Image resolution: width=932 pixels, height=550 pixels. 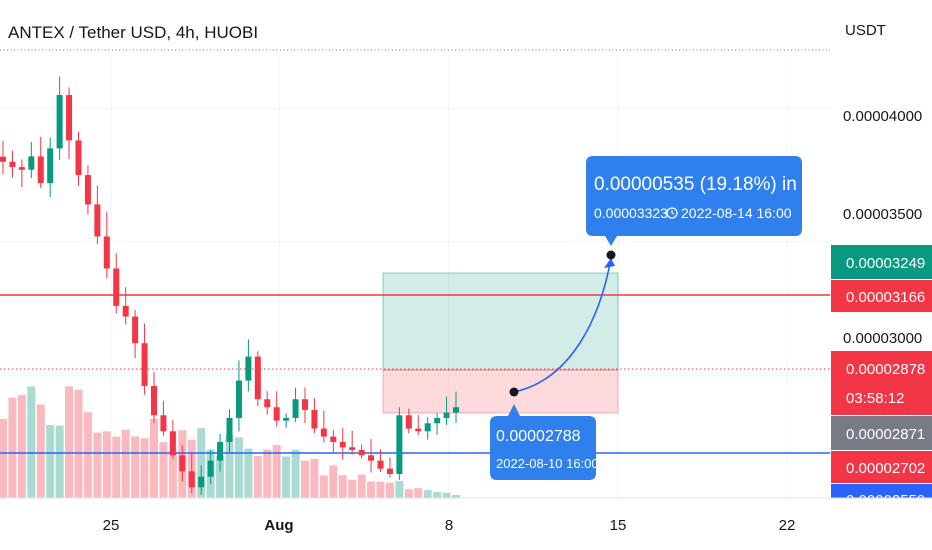 What do you see at coordinates (618, 525) in the screenshot?
I see `time-tick: 15` at bounding box center [618, 525].